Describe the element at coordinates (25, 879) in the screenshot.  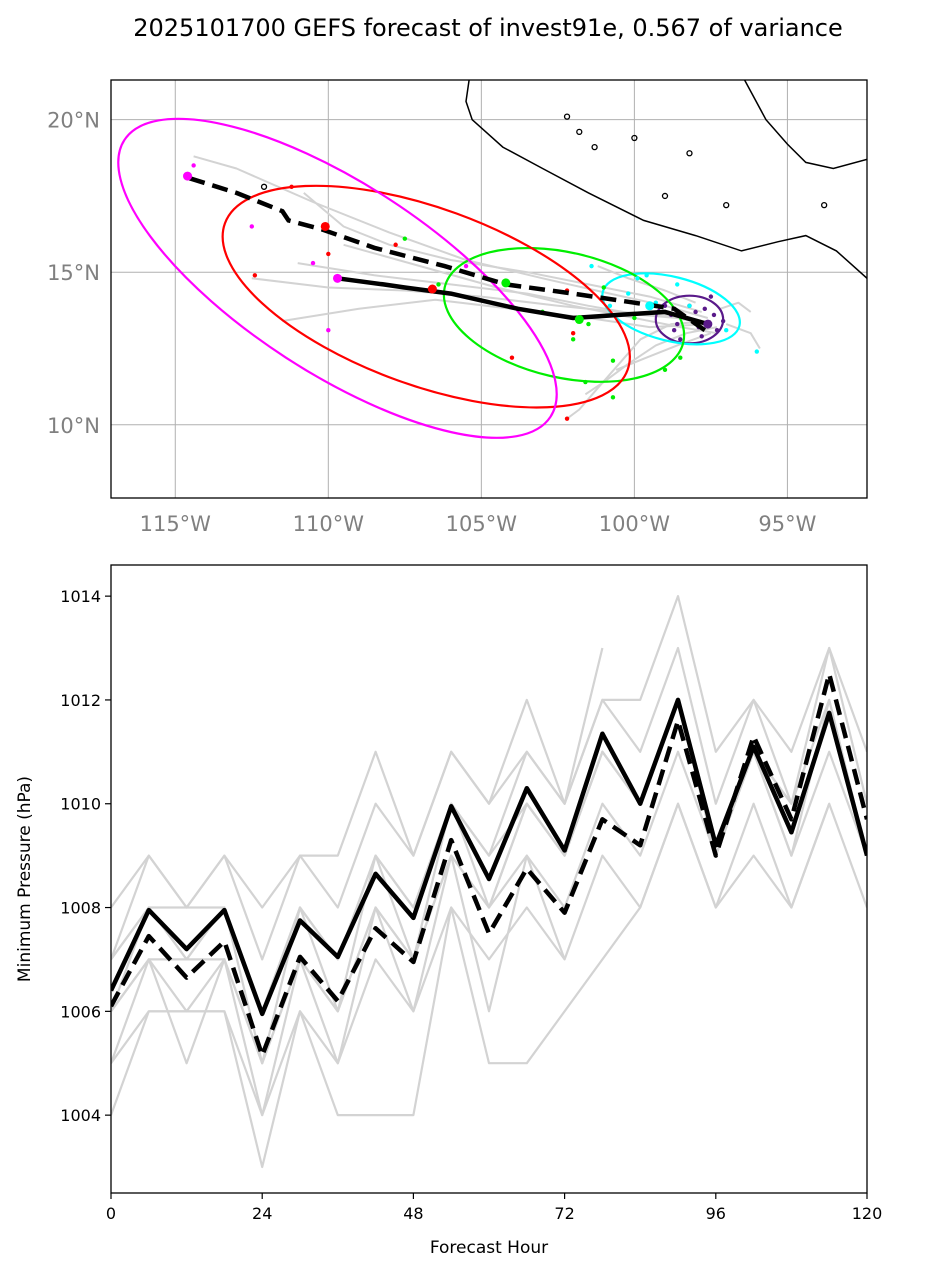
I see `pressure-ylabel: Minimum Pressure (hPa)` at that location.